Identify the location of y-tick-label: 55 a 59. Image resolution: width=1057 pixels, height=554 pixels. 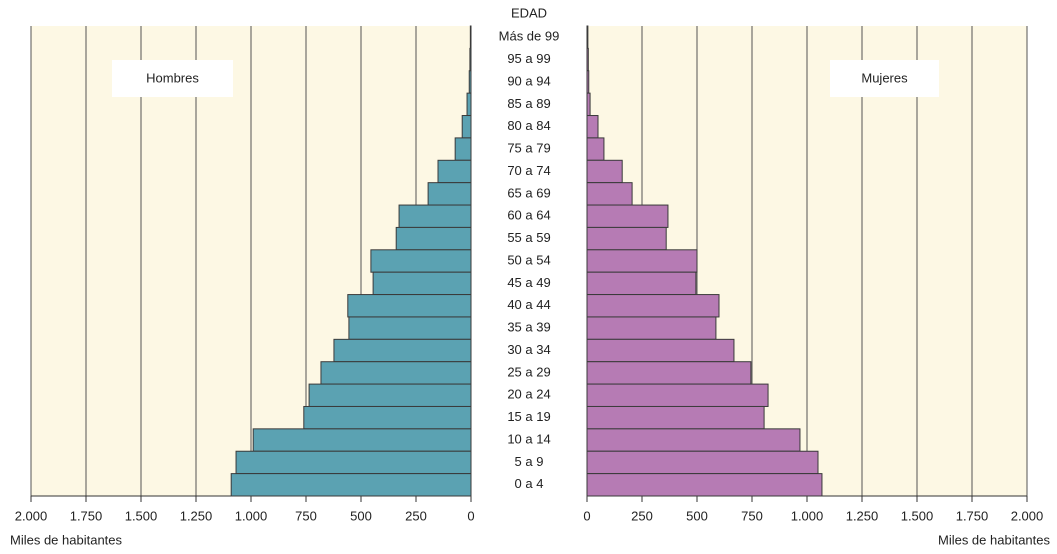
(528, 237).